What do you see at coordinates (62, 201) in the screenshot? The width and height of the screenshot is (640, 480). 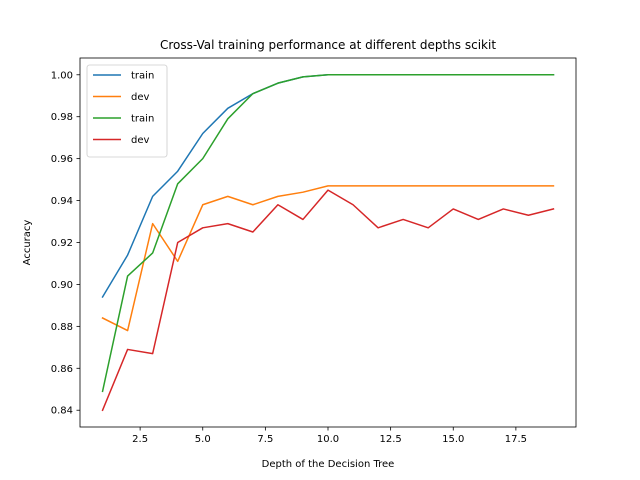 I see `y-tick-label: 0.94` at bounding box center [62, 201].